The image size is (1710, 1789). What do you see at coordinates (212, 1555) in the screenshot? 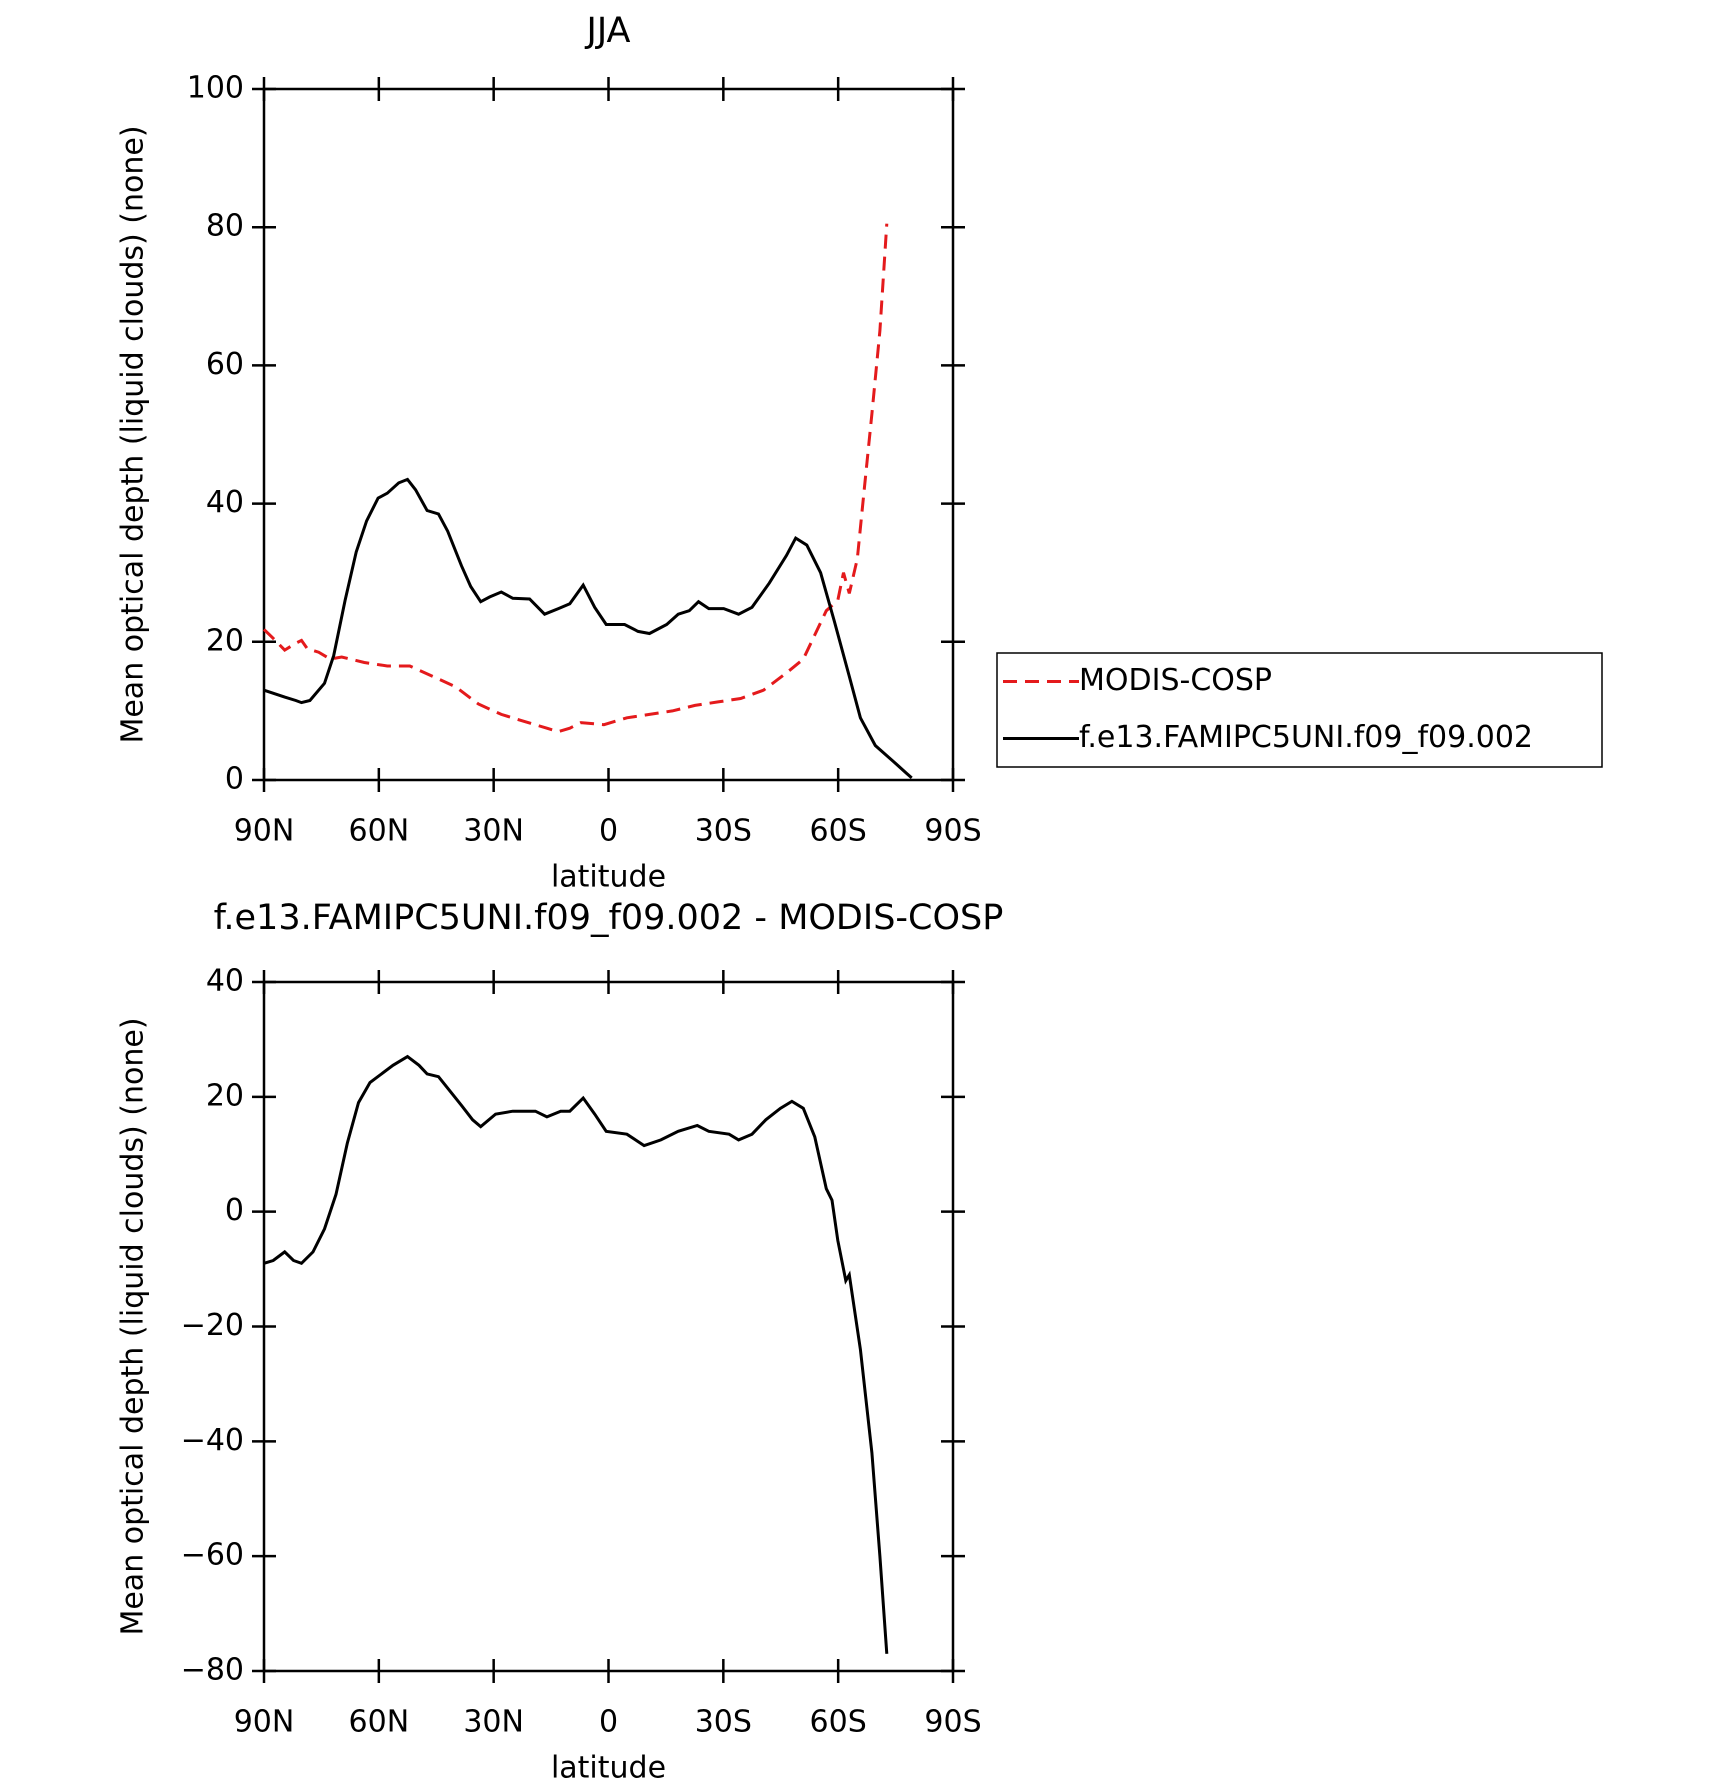
I see `y-tick-label: −60` at bounding box center [212, 1555].